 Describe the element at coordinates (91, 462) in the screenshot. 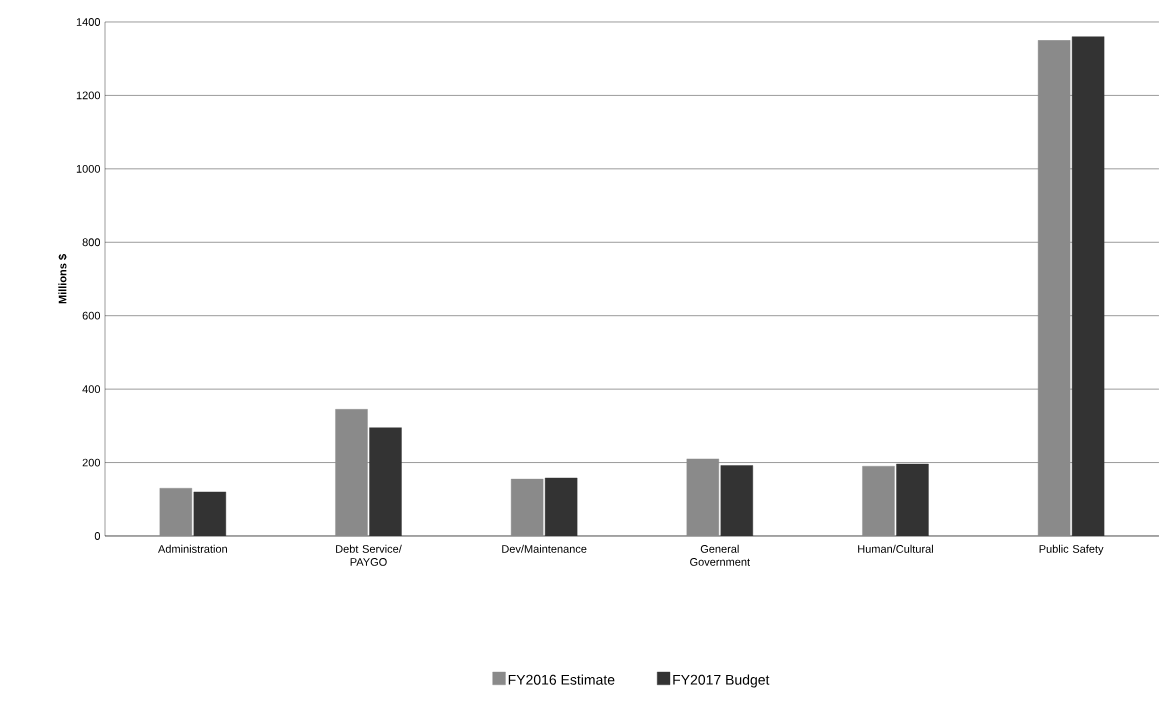

I see `y-tick-label: 200` at that location.